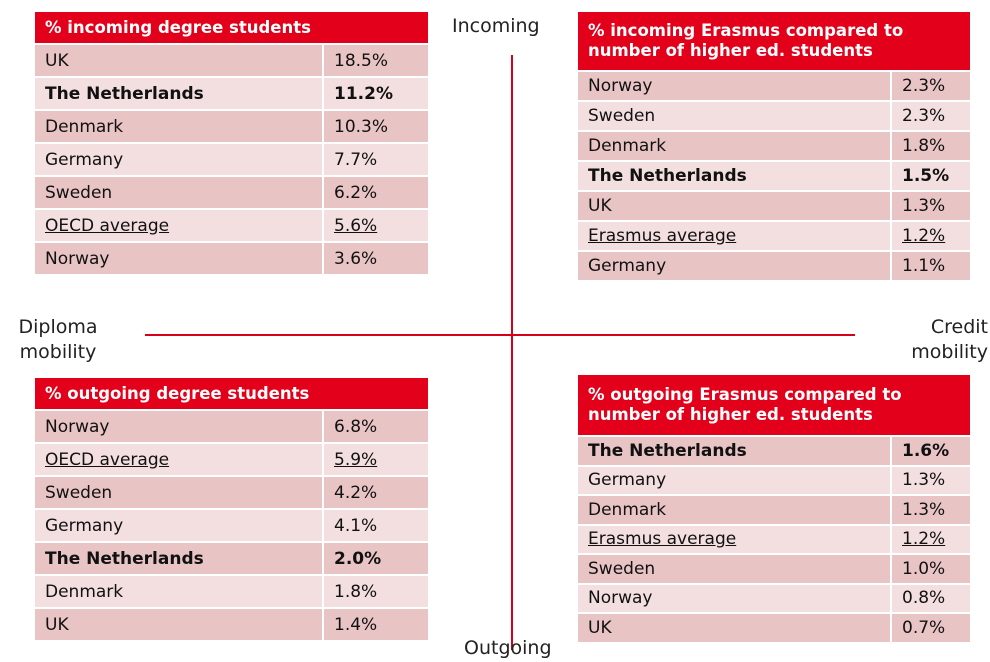 This screenshot has height=662, width=990. I want to click on value-cell: 1.5%, so click(930, 176).